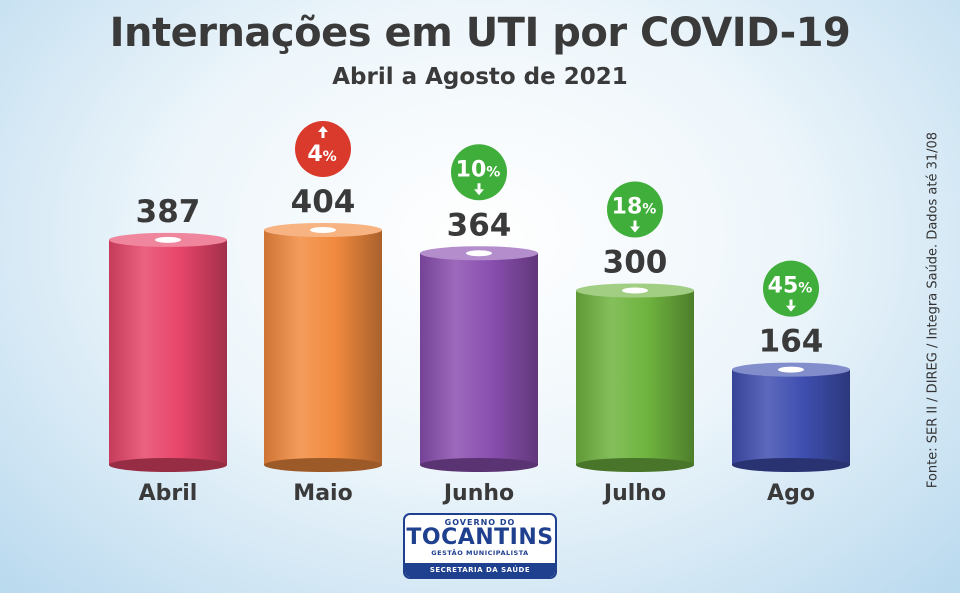 The height and width of the screenshot is (593, 960). I want to click on change-value: 10%, so click(478, 169).